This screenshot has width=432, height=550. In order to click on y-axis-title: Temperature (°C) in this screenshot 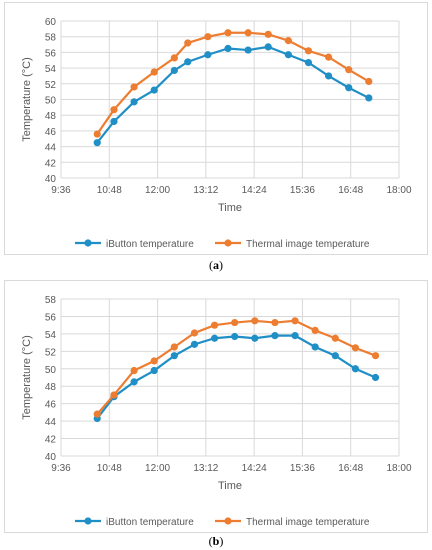, I will do `click(27, 377)`.